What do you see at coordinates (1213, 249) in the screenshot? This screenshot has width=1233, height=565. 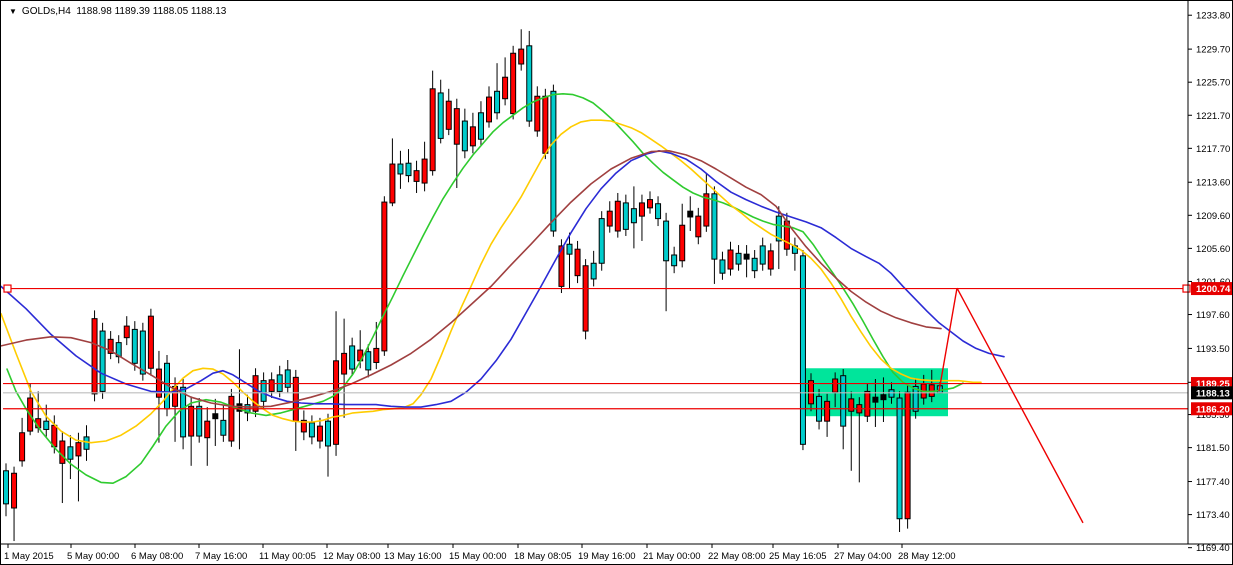 I see `price-axis-label: 1205.60` at bounding box center [1213, 249].